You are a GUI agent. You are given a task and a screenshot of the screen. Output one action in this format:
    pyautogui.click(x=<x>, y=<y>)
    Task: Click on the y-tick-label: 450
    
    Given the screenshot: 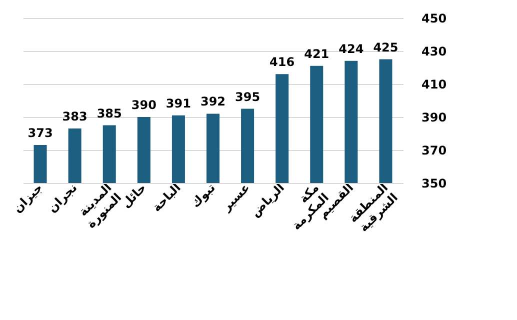 What is the action you would take?
    pyautogui.click(x=434, y=19)
    